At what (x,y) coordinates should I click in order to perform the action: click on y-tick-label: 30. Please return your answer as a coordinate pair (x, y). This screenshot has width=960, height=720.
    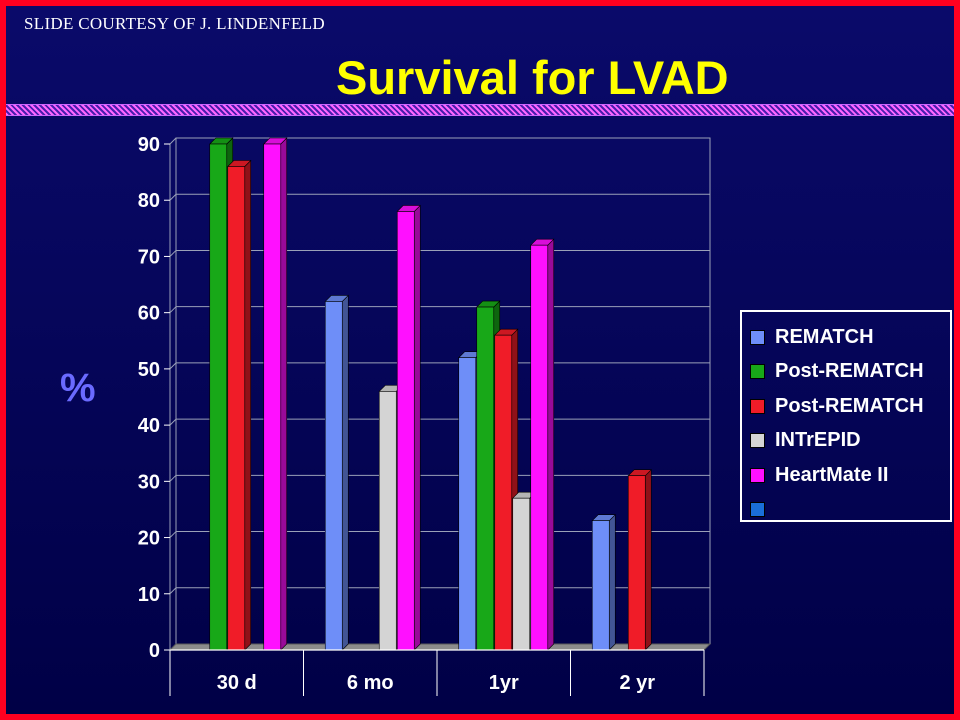
    Looking at the image, I should click on (149, 482).